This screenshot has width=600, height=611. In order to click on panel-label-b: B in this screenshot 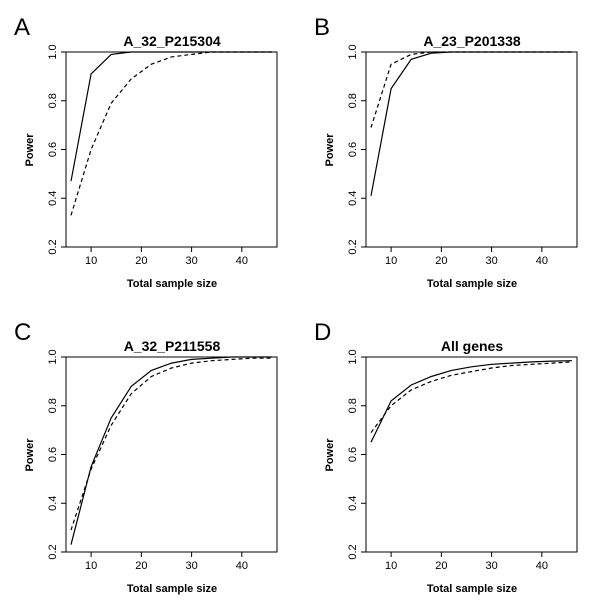, I will do `click(322, 27)`.